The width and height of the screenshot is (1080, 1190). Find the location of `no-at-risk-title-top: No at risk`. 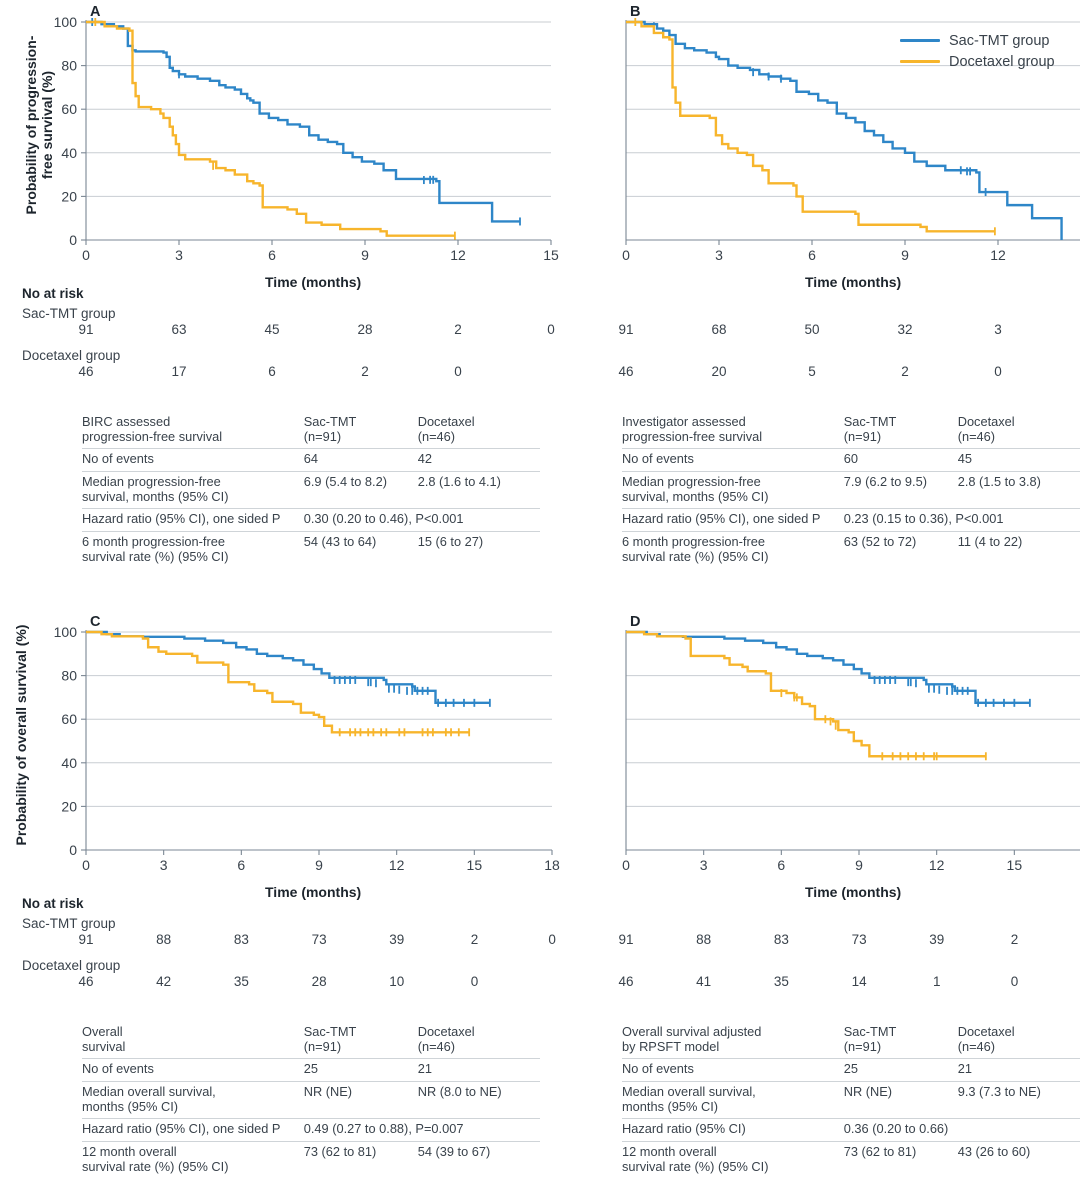

no-at-risk-title-top: No at risk is located at coordinates (53, 293).